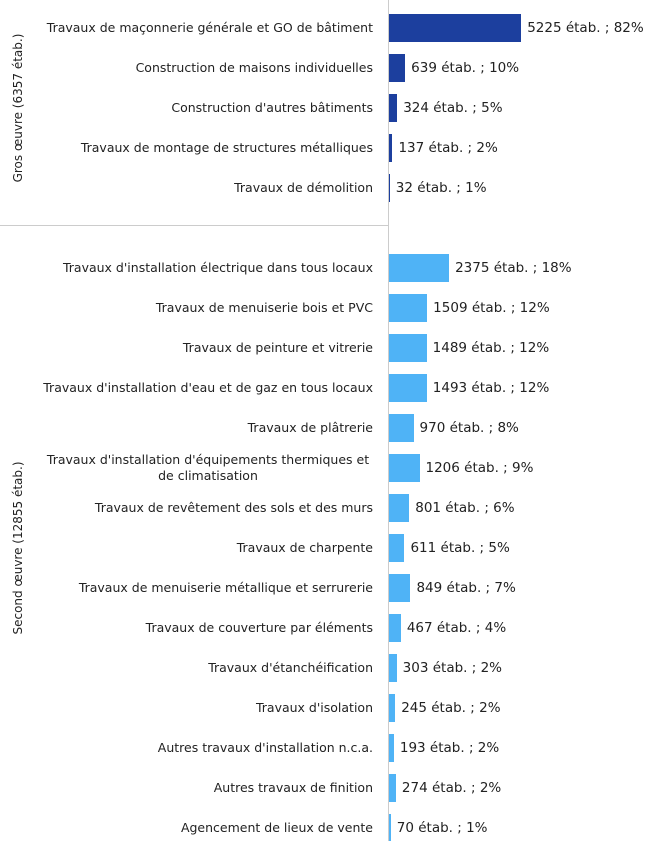 The height and width of the screenshot is (841, 661). What do you see at coordinates (465, 68) in the screenshot?
I see `value-label: 639 étab. ; 10%` at bounding box center [465, 68].